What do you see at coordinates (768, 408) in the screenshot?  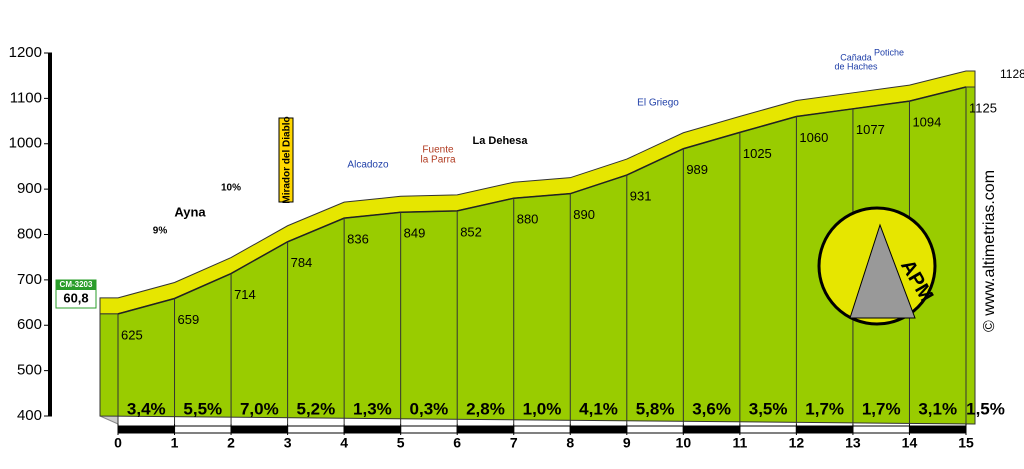 I see `gradient-label: 3,5%` at bounding box center [768, 408].